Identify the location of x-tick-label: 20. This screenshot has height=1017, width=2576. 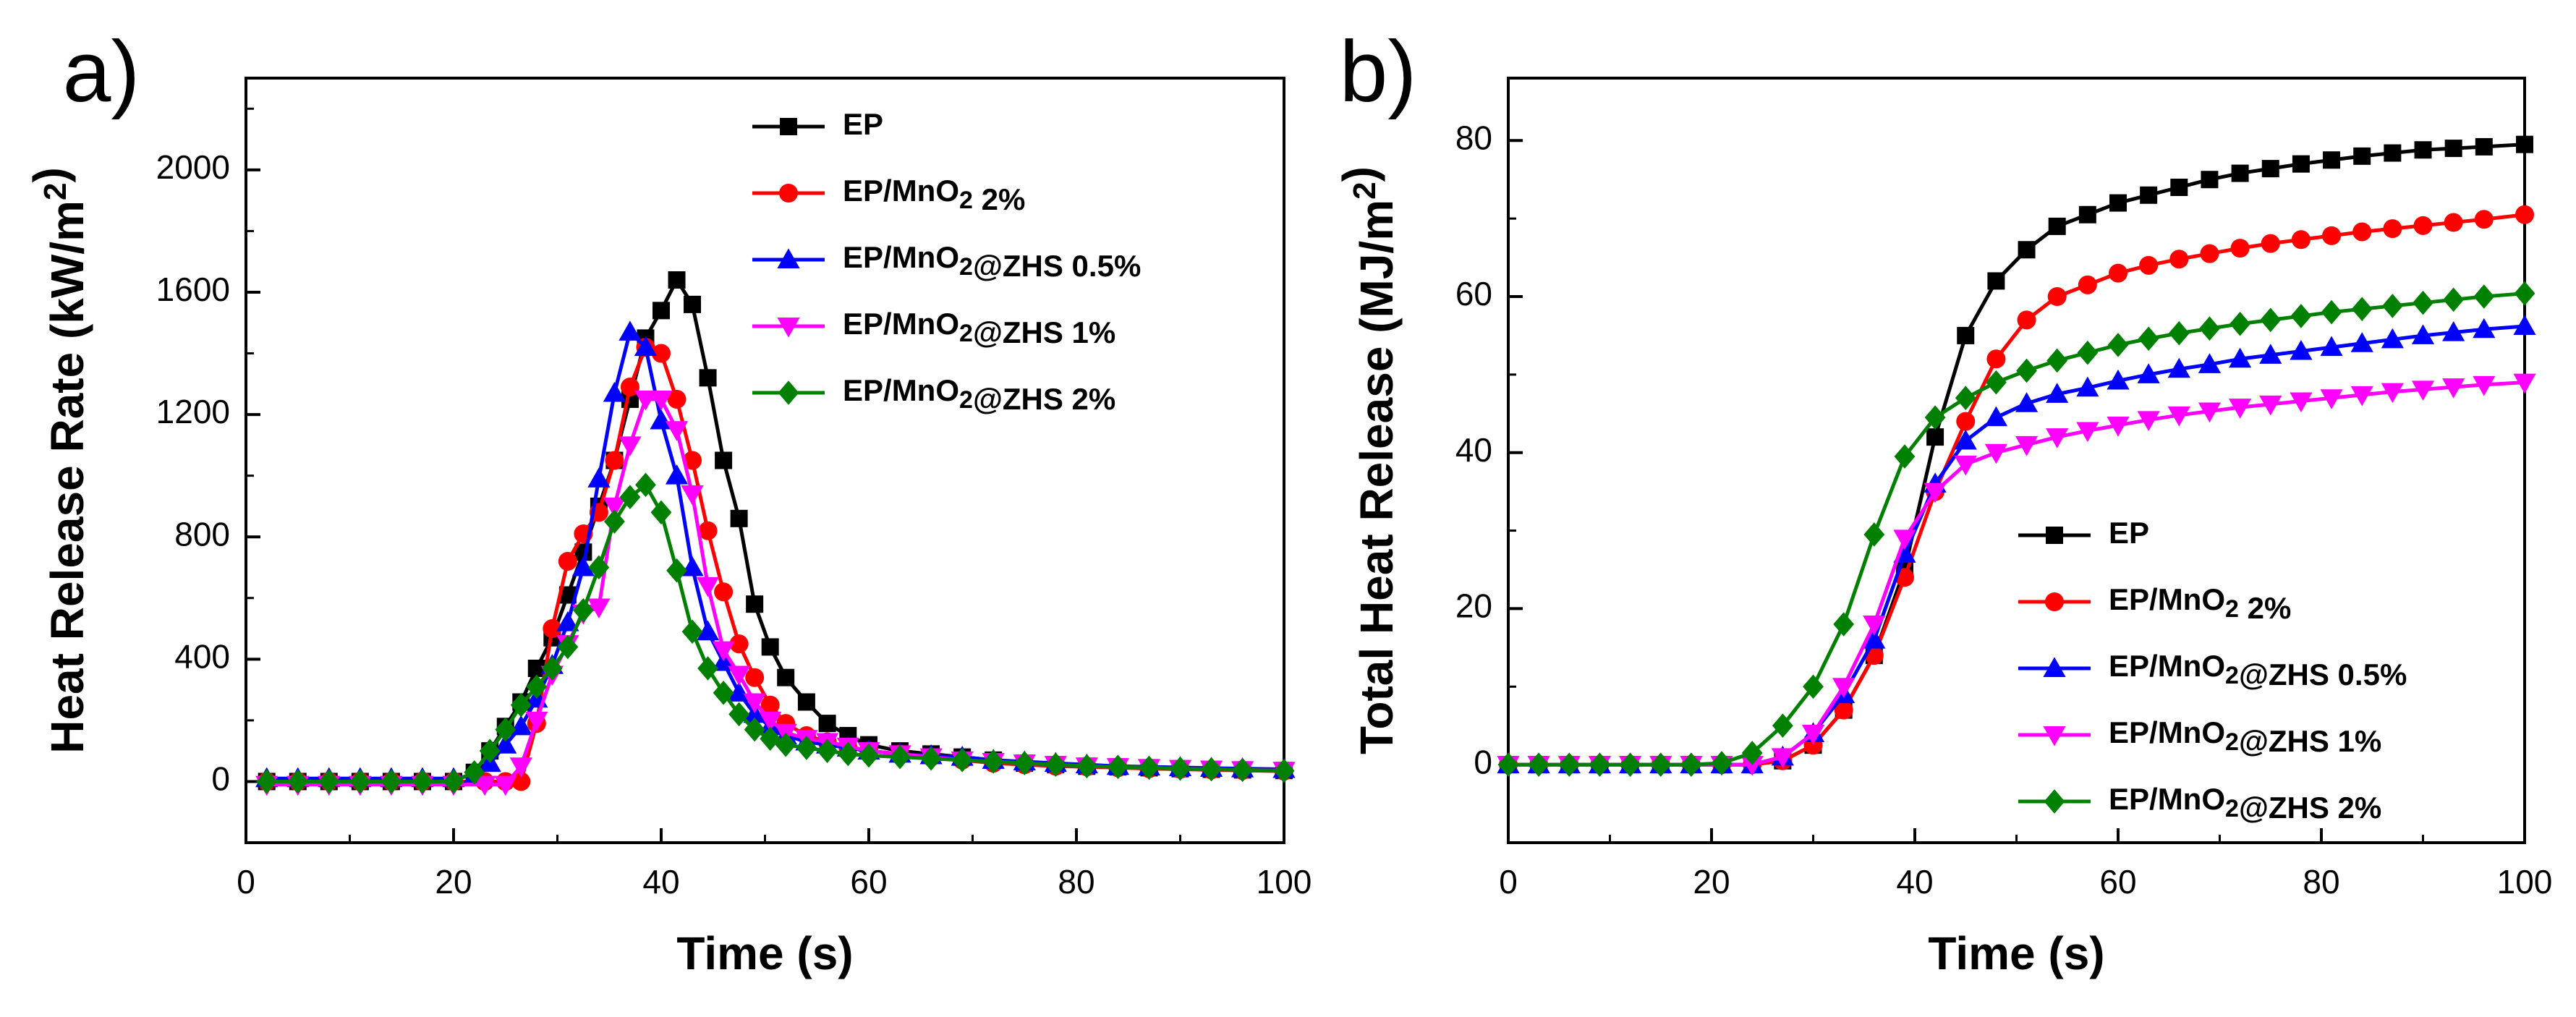
(1711, 882).